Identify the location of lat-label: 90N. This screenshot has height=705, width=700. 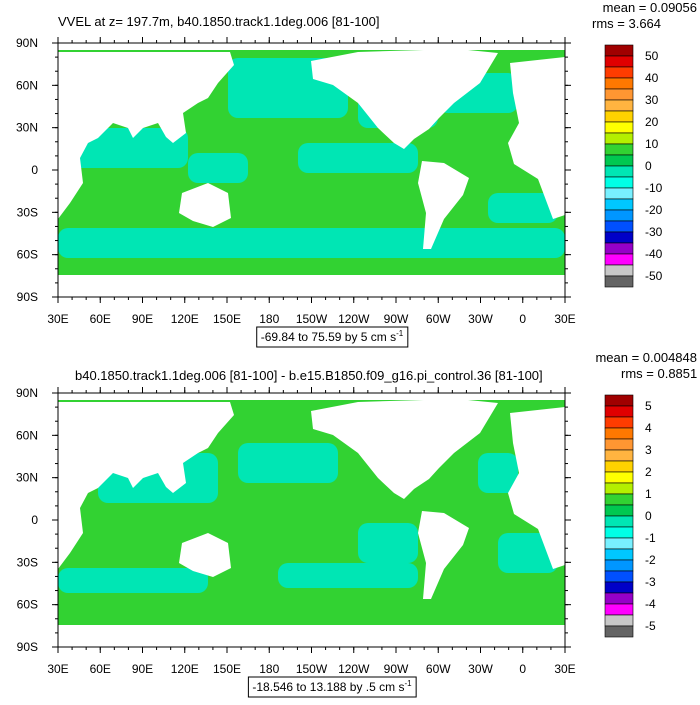
(27, 393).